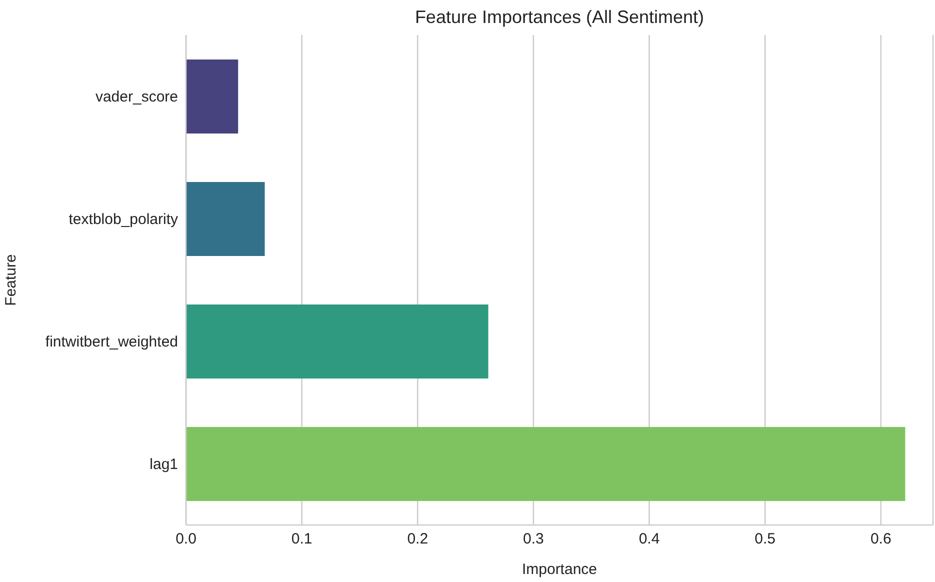 The width and height of the screenshot is (935, 582). Describe the element at coordinates (417, 539) in the screenshot. I see `x-tick-label: 0.2` at that location.